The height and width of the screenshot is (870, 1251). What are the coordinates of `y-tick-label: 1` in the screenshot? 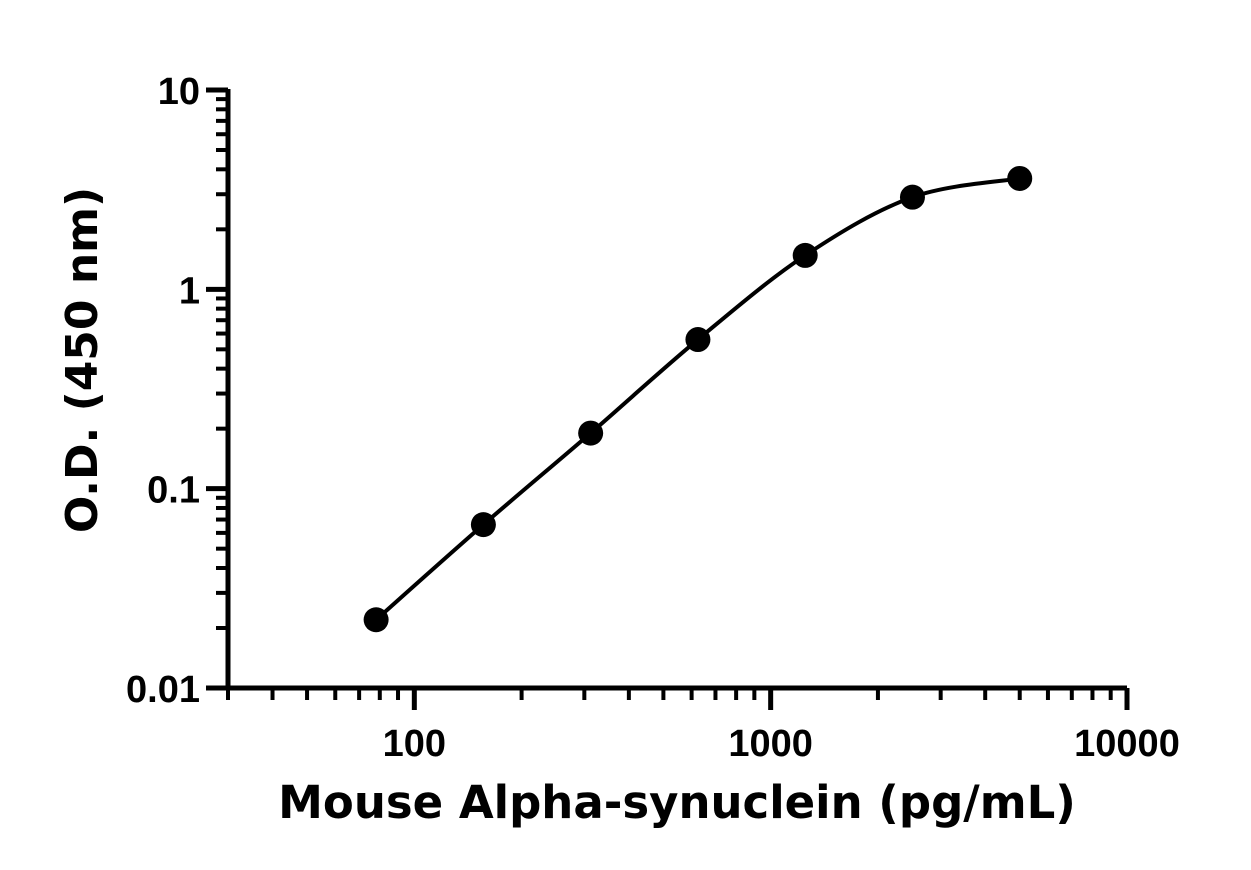 It's located at (189, 291).